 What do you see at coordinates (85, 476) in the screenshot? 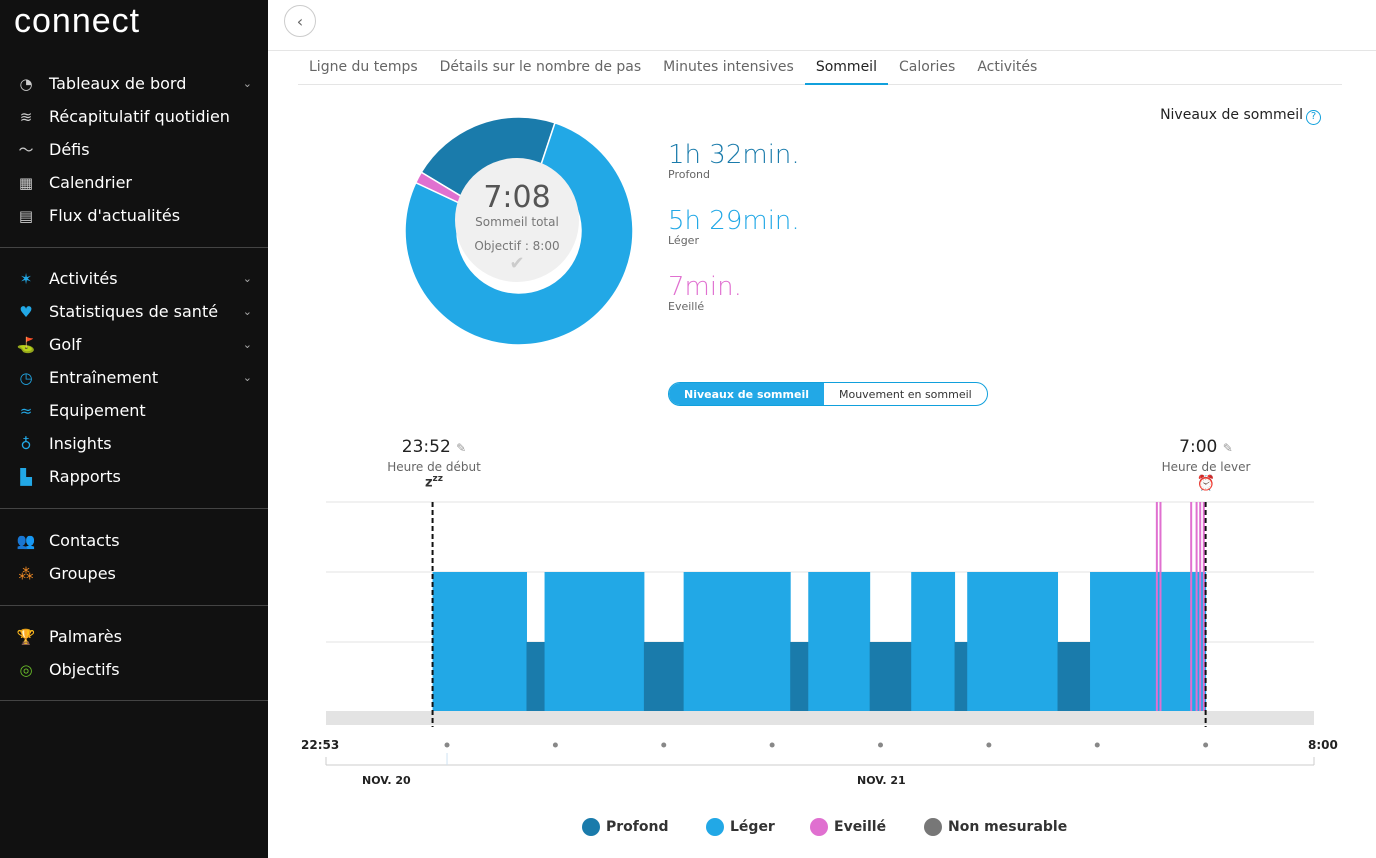
I see `sidebar-item-label: Rapports` at bounding box center [85, 476].